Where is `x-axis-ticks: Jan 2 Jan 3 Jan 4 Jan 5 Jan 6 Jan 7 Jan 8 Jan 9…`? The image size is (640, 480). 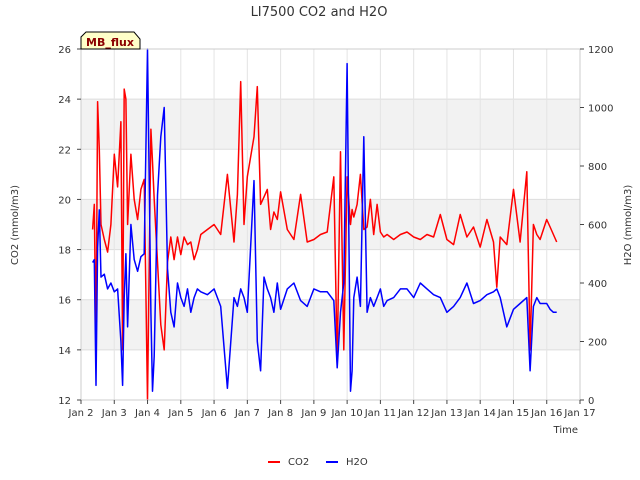
x-axis-ticks: Jan 2 Jan 3 Jan 4 Jan 5 Jan 6 Jan 7 Jan 8 Jan 9… is located at coordinates (332, 409).